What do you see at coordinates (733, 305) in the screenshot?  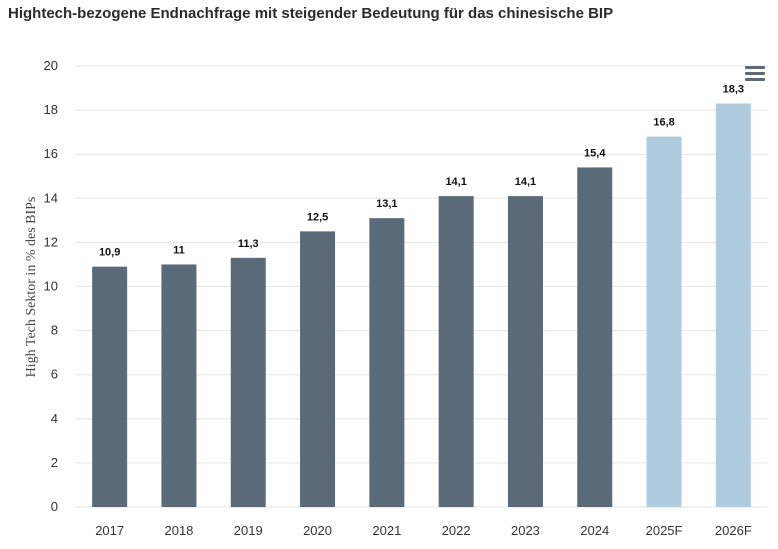 I see `bar-2026F` at bounding box center [733, 305].